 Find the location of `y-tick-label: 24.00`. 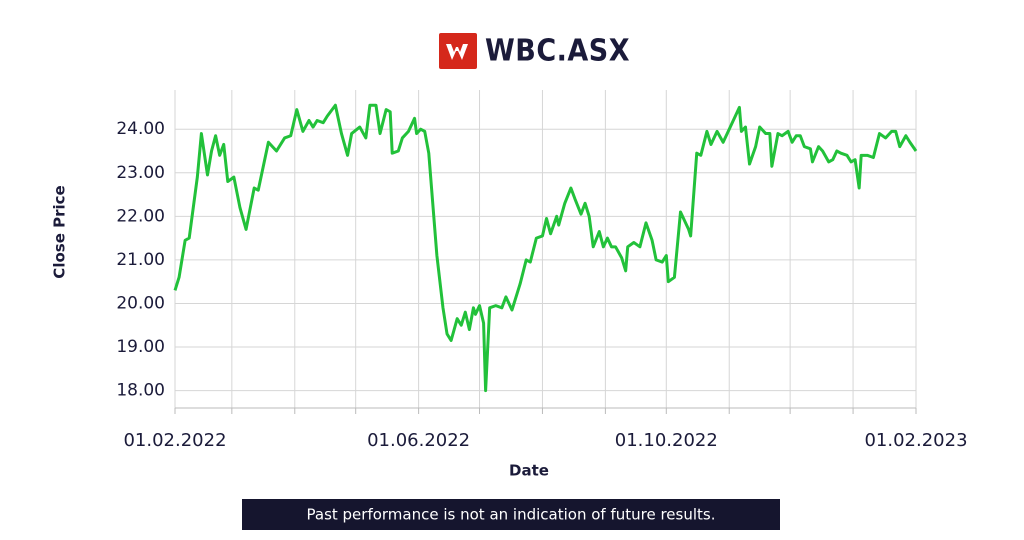

y-tick-label: 24.00 is located at coordinates (140, 129).